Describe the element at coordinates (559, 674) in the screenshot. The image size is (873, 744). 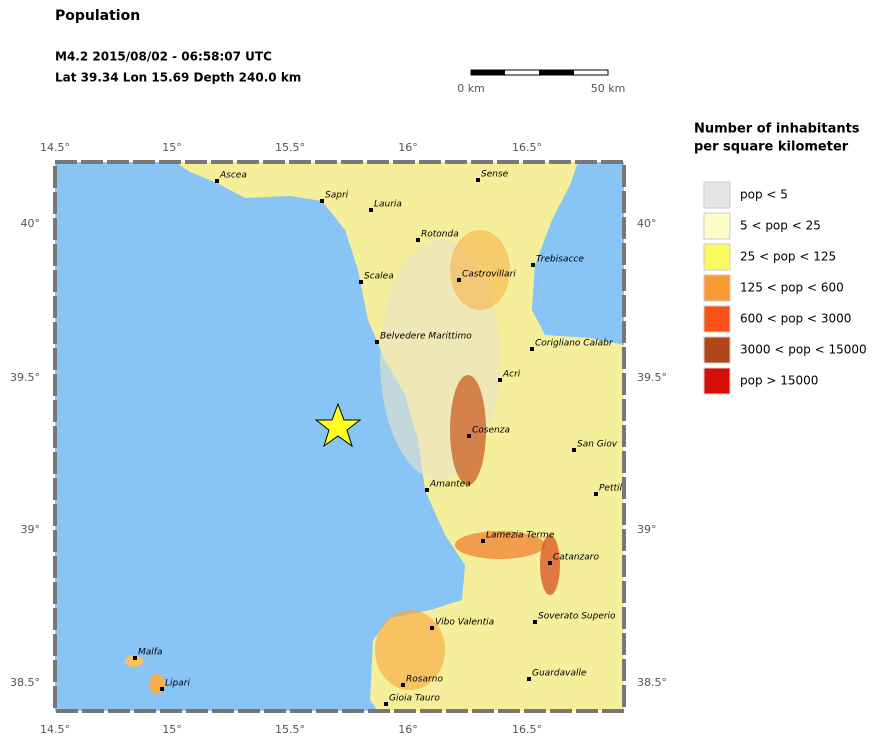
I see `city-label: Guardavalle` at that location.